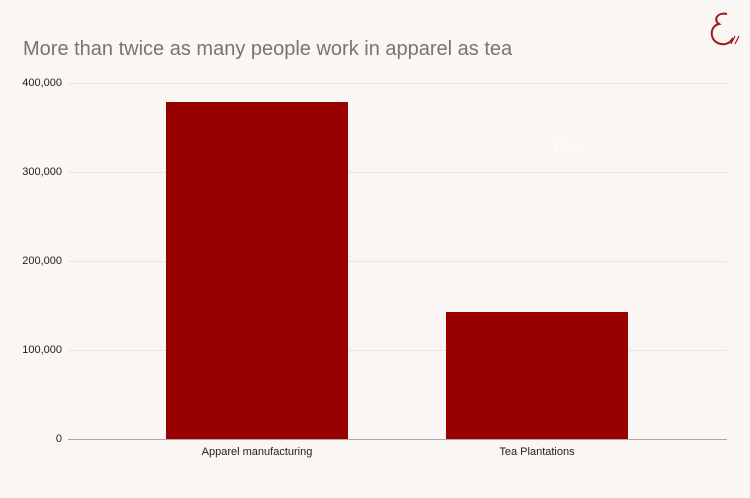 The height and width of the screenshot is (498, 750). I want to click on gridline-300k, so click(397, 172).